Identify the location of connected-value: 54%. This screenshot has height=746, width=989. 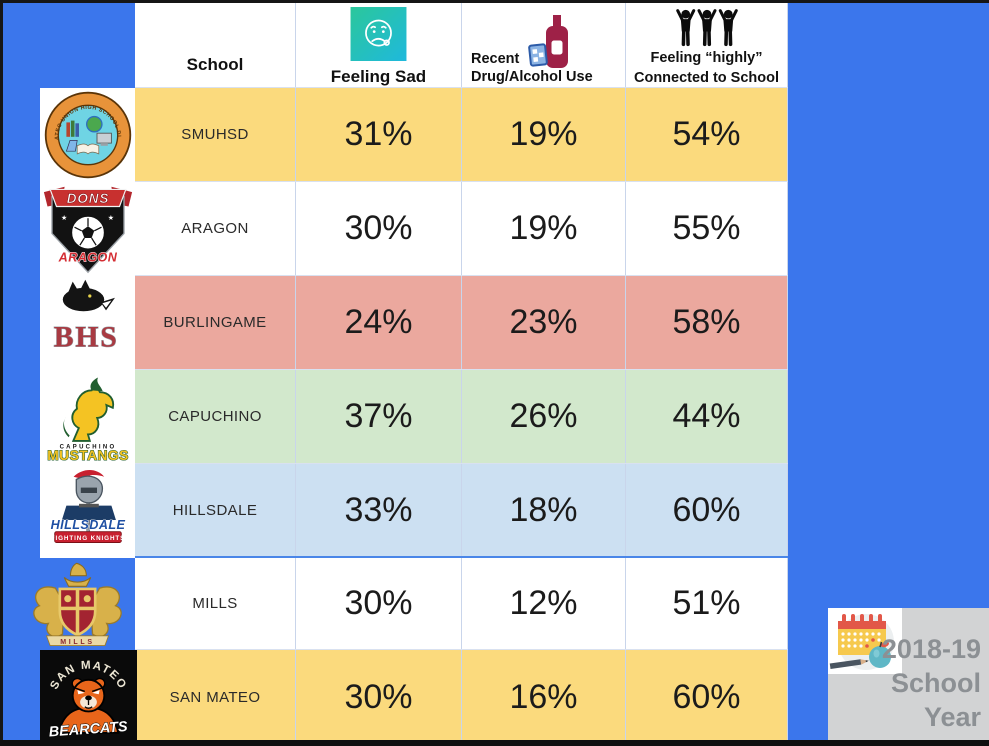
(707, 134).